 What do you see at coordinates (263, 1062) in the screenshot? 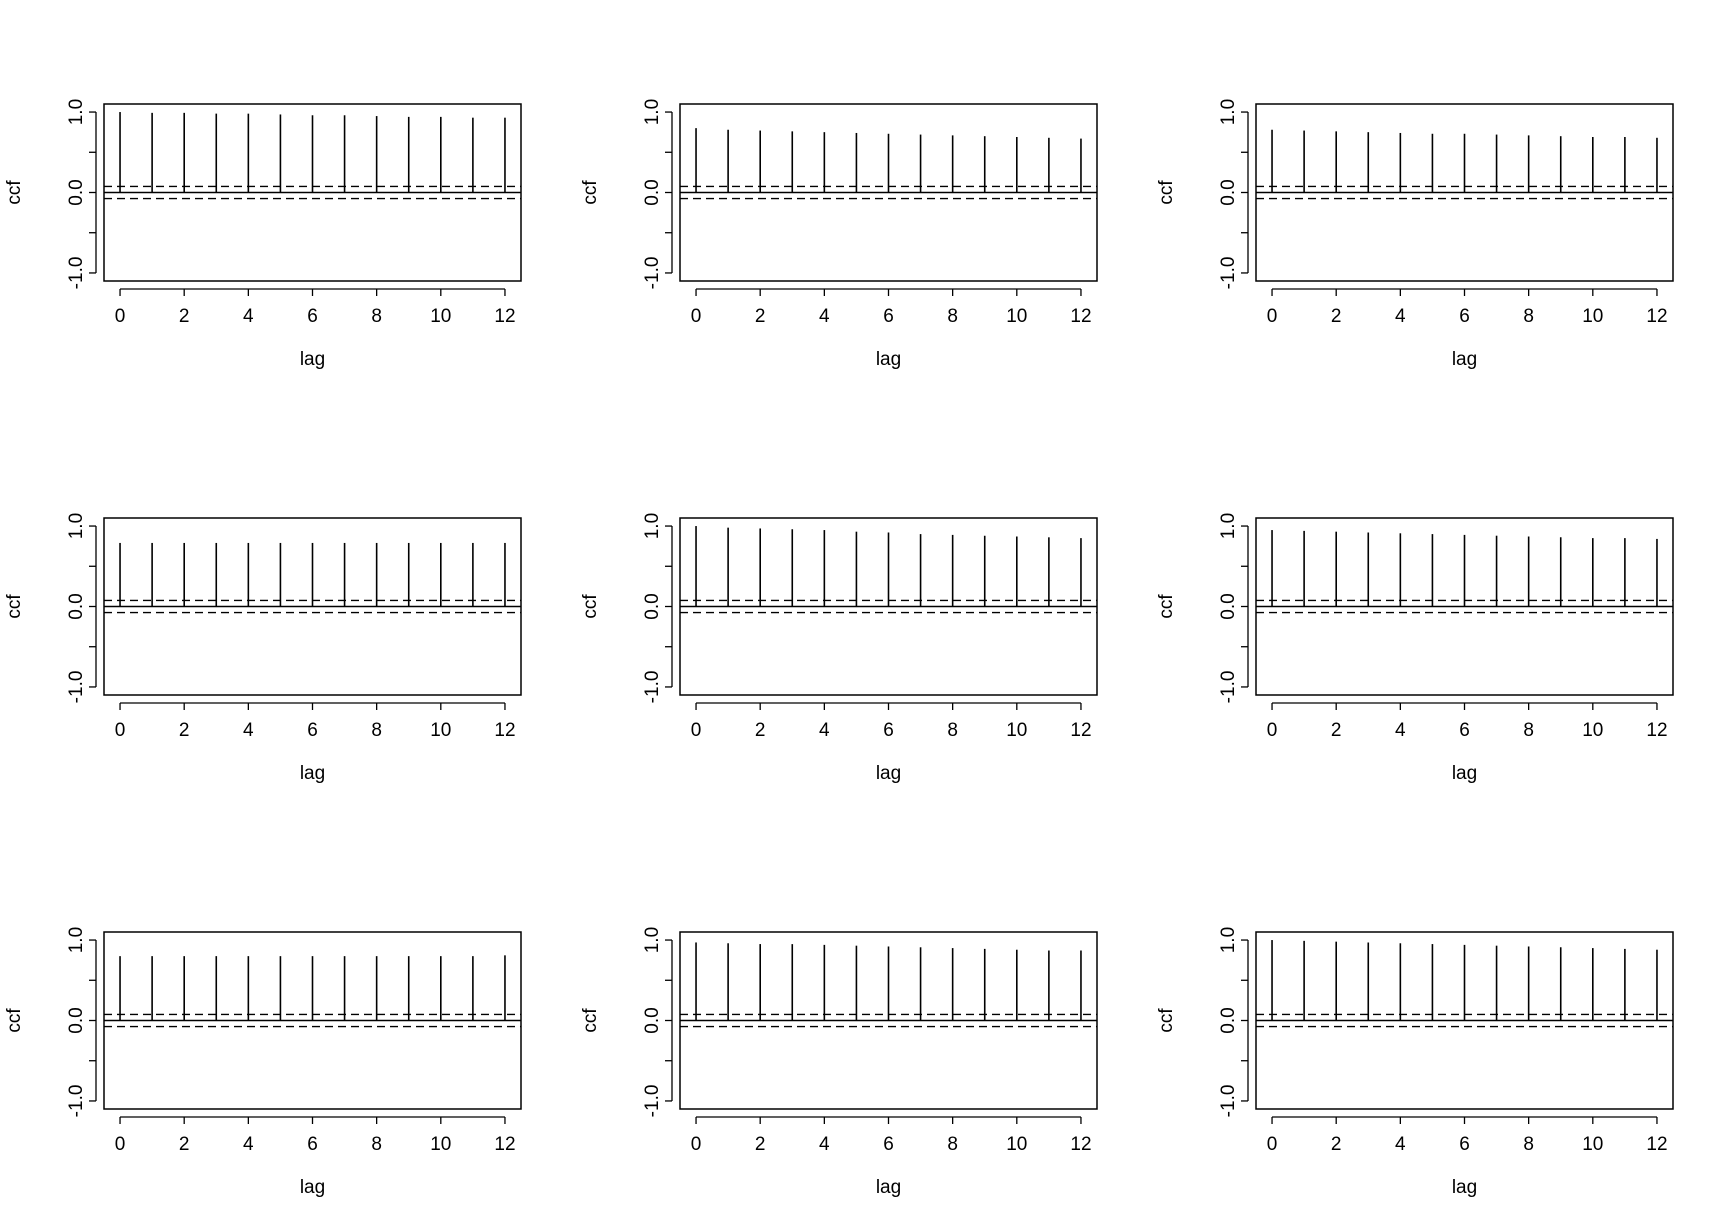
I see `ccf-panel-7: 0 2 4 6 8 10 12 -1.0 0.0 1.0 lag ccf` at bounding box center [263, 1062].